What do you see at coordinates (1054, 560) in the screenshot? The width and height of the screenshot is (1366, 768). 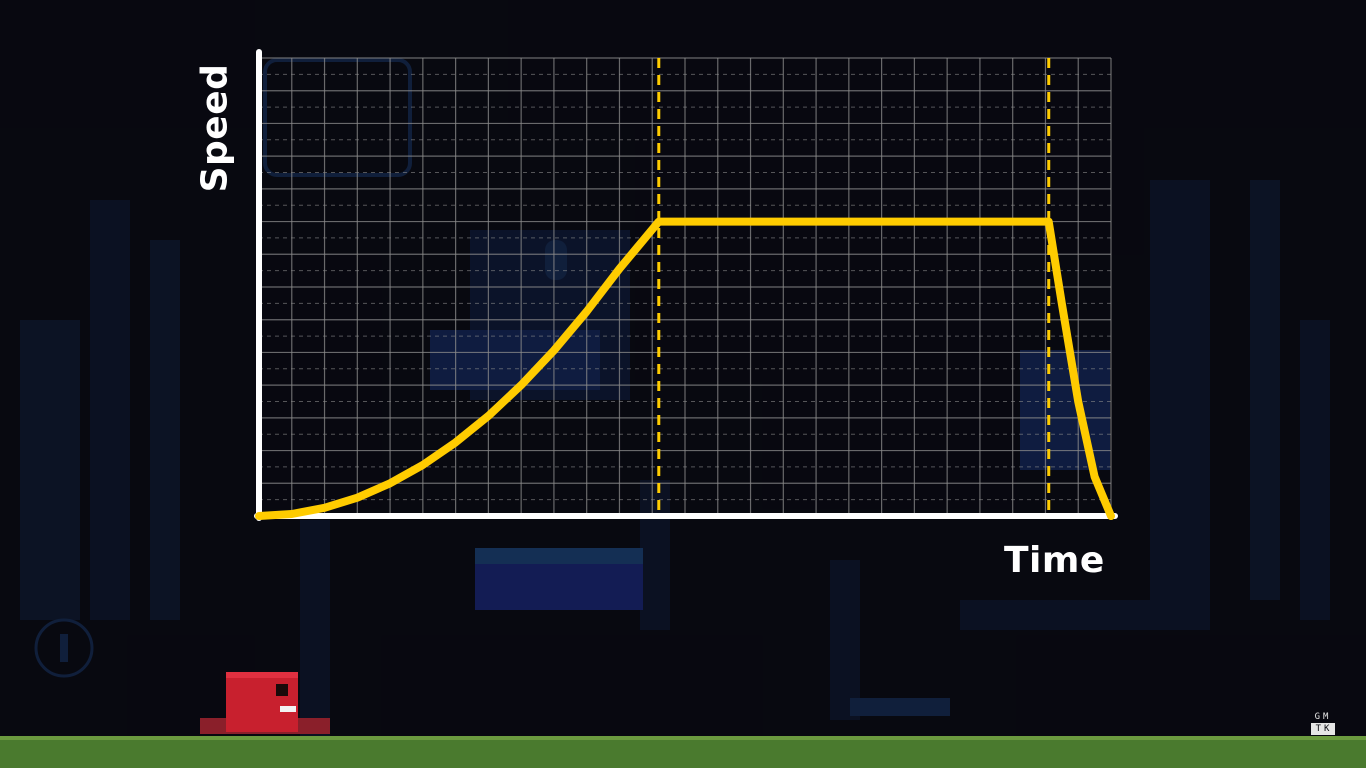 I see `x-axis-label: Time` at bounding box center [1054, 560].